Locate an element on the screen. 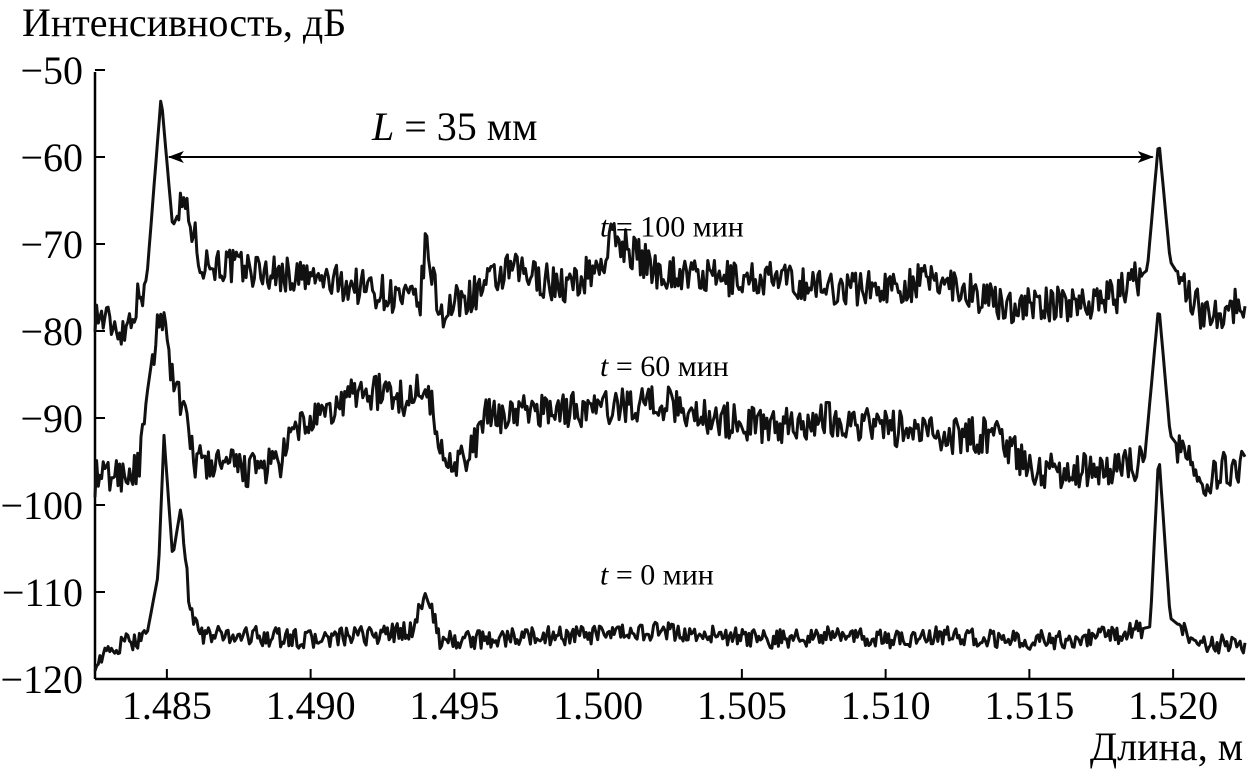  series-label: t = 0 мин is located at coordinates (657, 575).